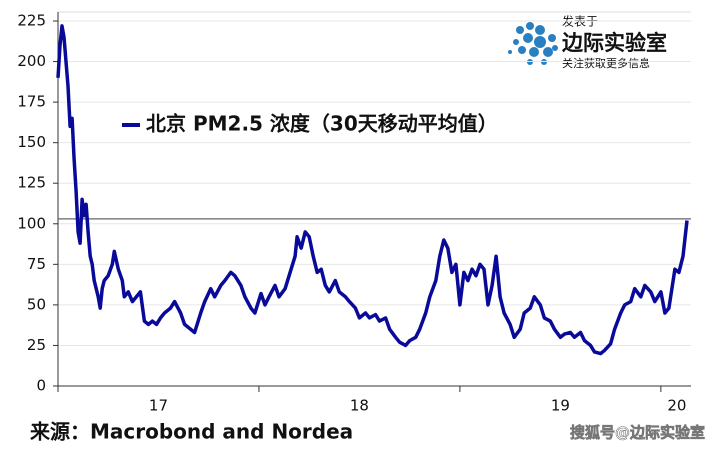 Image resolution: width=724 pixels, height=449 pixels. What do you see at coordinates (31, 183) in the screenshot?
I see `y-tick-label: 125` at bounding box center [31, 183].